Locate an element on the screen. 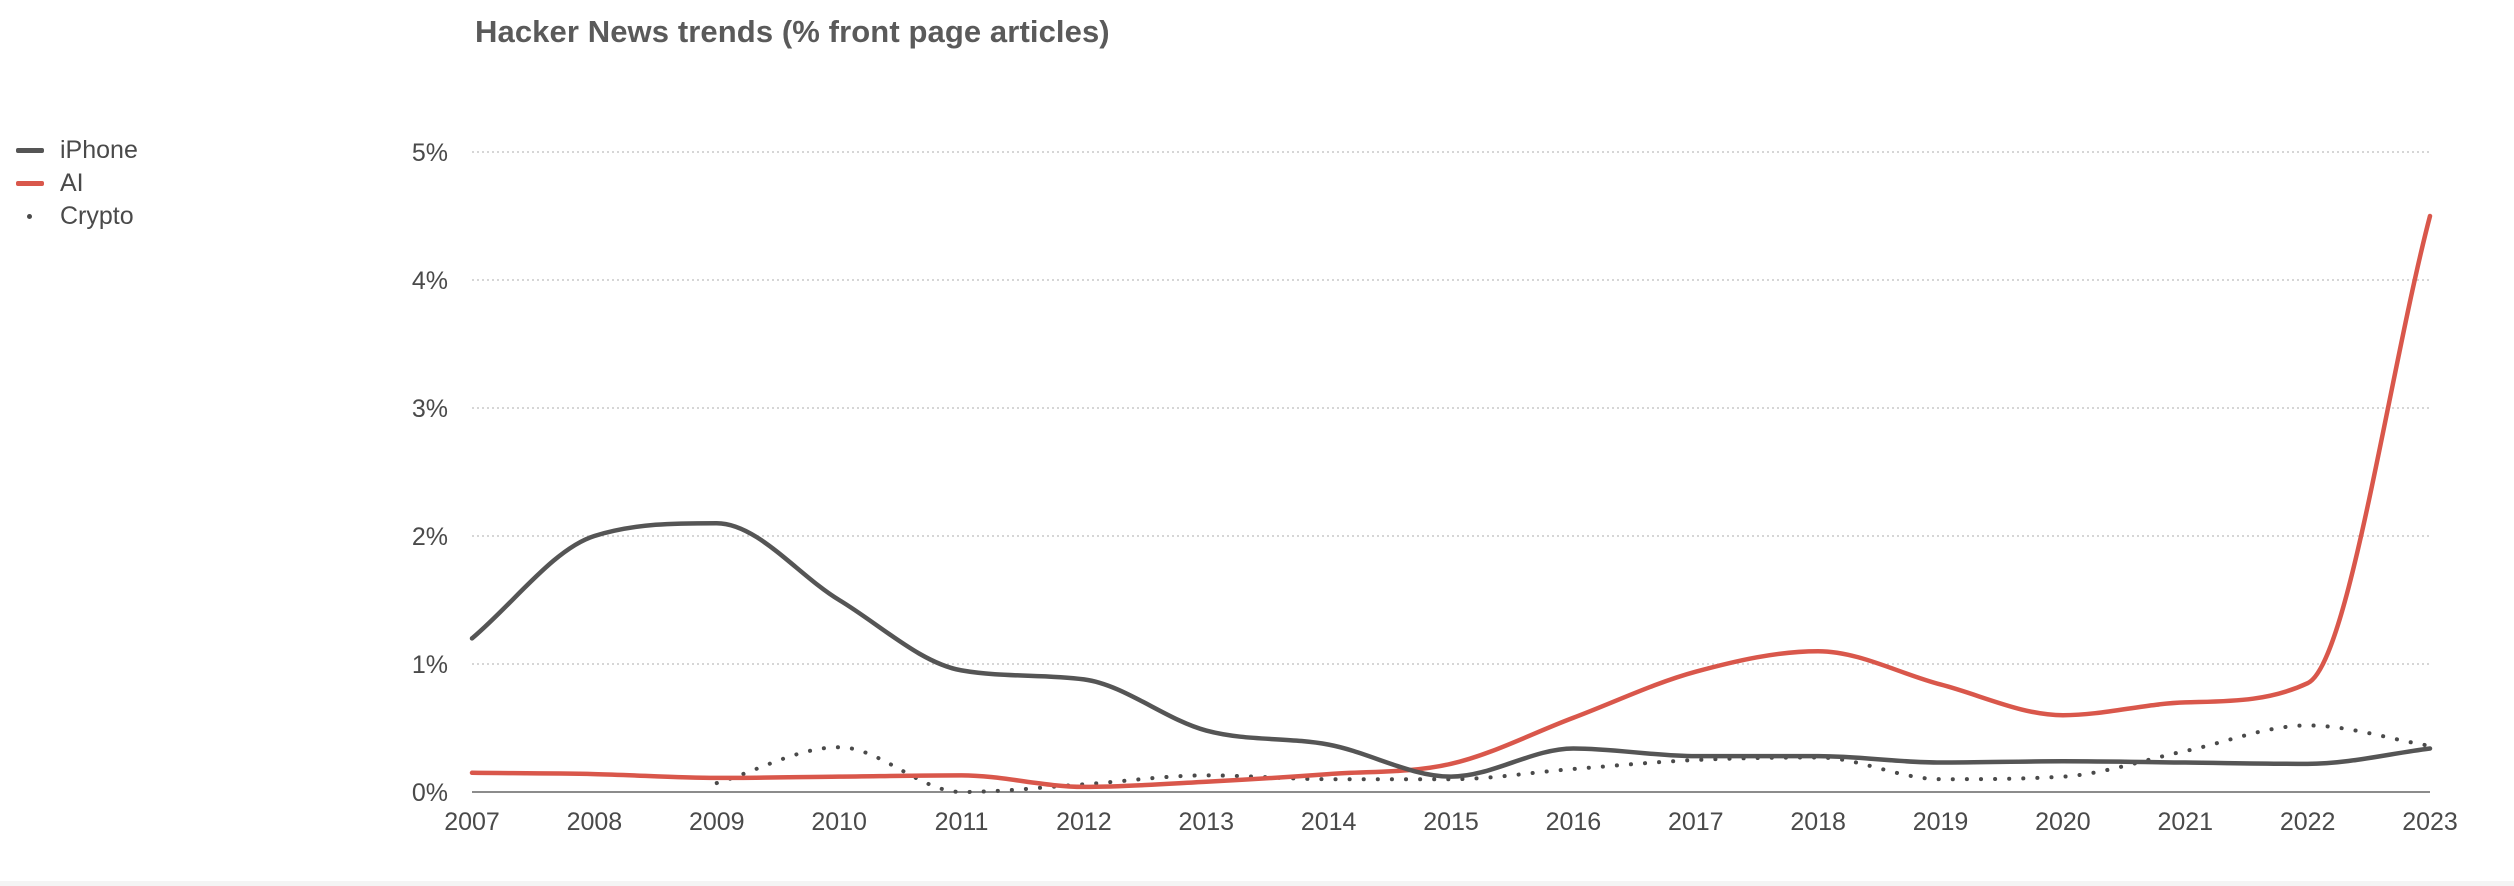 This screenshot has height=886, width=2514. x-tick-label: 2020 is located at coordinates (2063, 822).